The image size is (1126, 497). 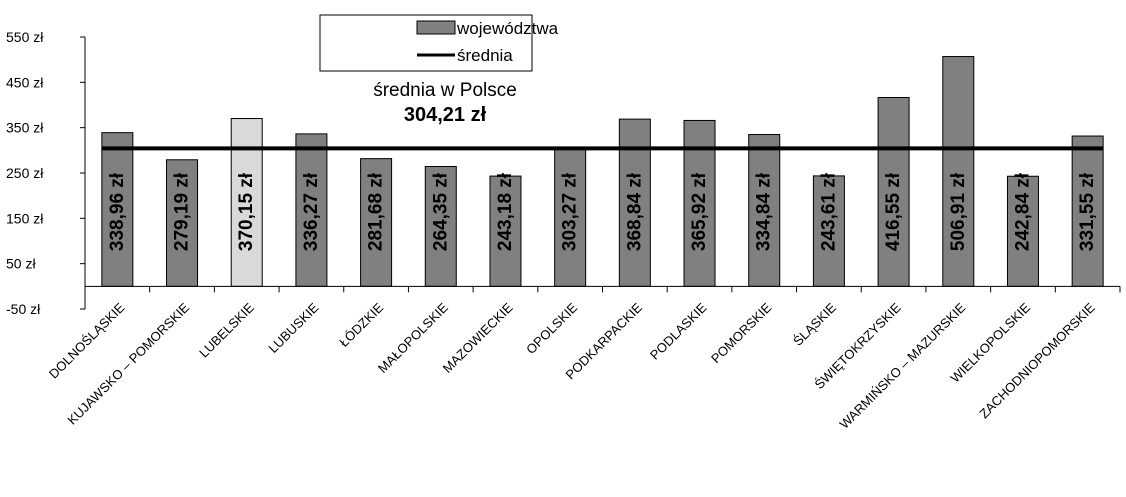 I want to click on average-annotation-text: średnia w Polsce, so click(x=445, y=90).